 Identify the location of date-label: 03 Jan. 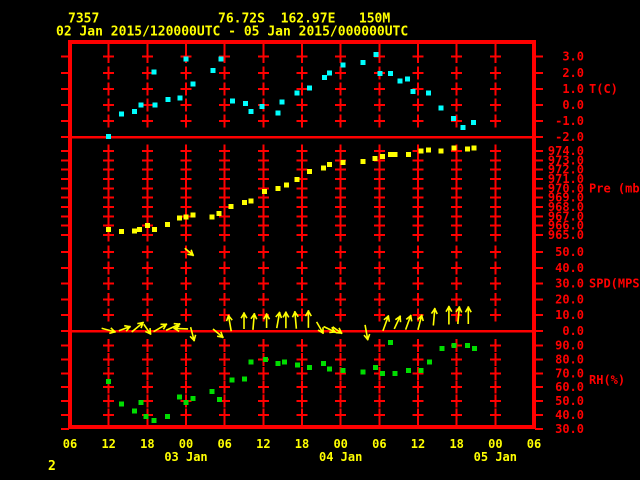
(185, 457).